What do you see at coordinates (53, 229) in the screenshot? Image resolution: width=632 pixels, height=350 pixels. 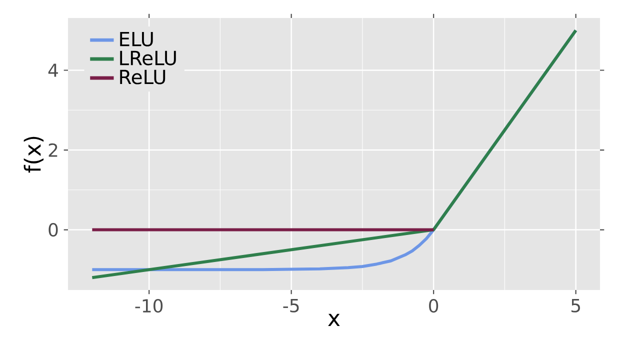 I see `y-tick-label: 0` at bounding box center [53, 229].